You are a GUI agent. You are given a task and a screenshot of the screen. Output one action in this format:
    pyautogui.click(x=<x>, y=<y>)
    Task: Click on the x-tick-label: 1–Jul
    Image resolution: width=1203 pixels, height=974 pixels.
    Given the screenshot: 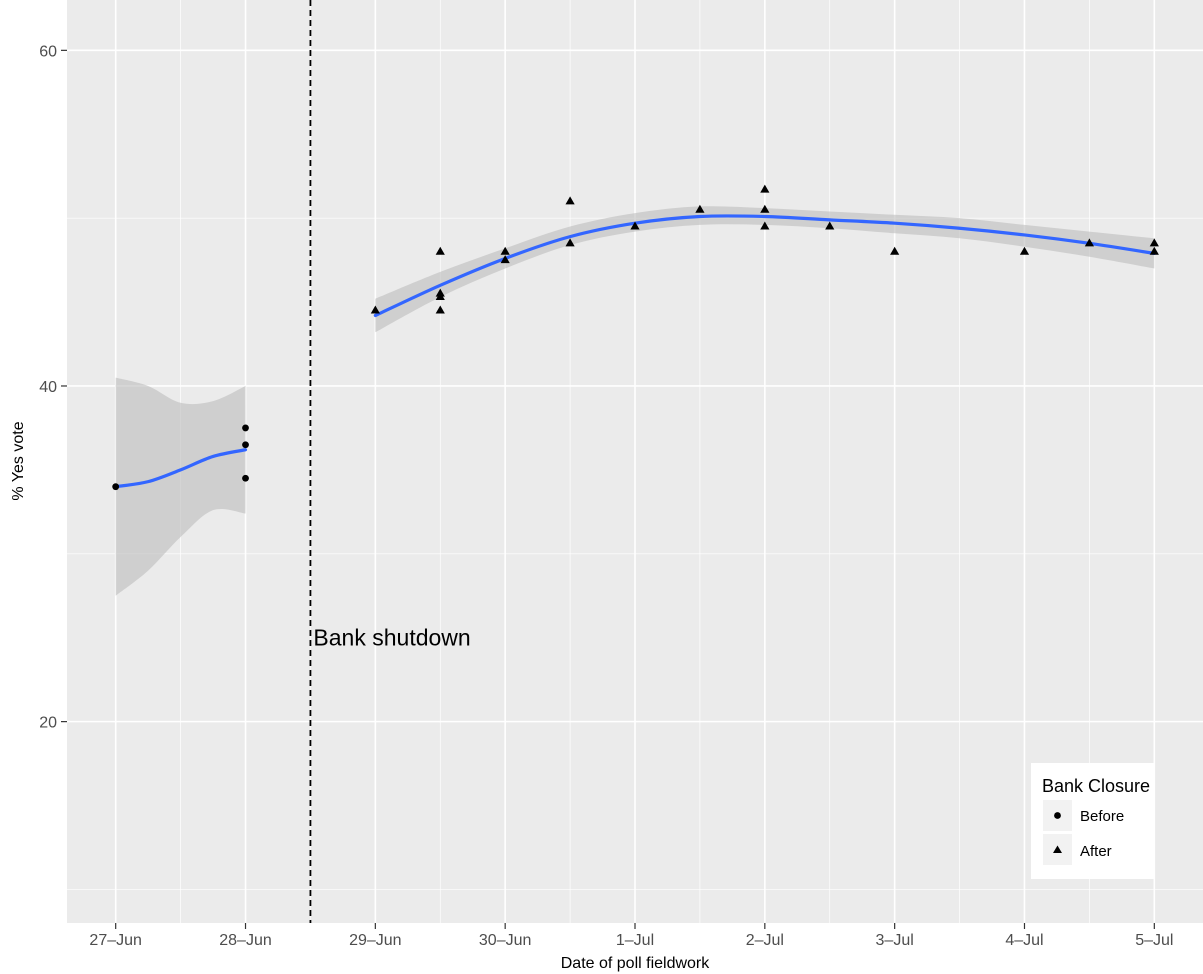 What is the action you would take?
    pyautogui.click(x=635, y=940)
    